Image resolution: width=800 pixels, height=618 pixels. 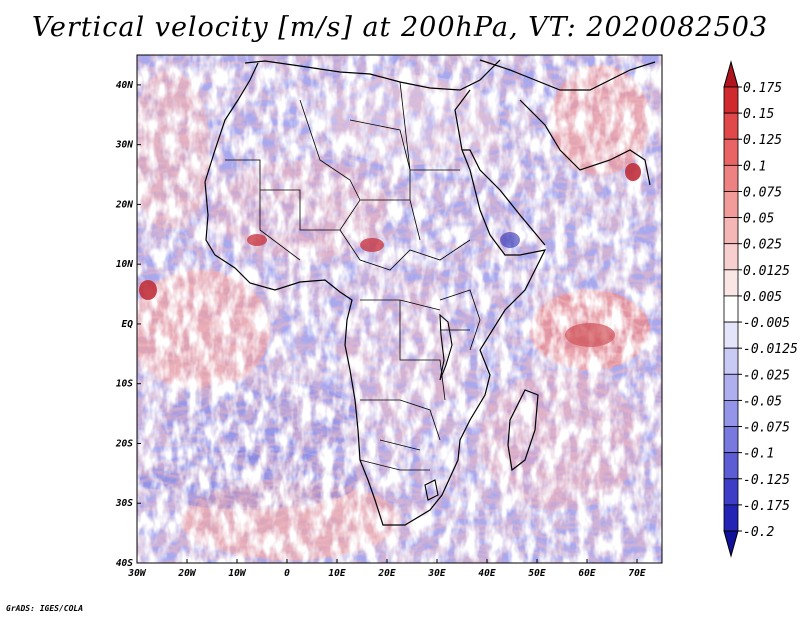 What do you see at coordinates (124, 563) in the screenshot?
I see `y-tick-label: 40S` at bounding box center [124, 563].